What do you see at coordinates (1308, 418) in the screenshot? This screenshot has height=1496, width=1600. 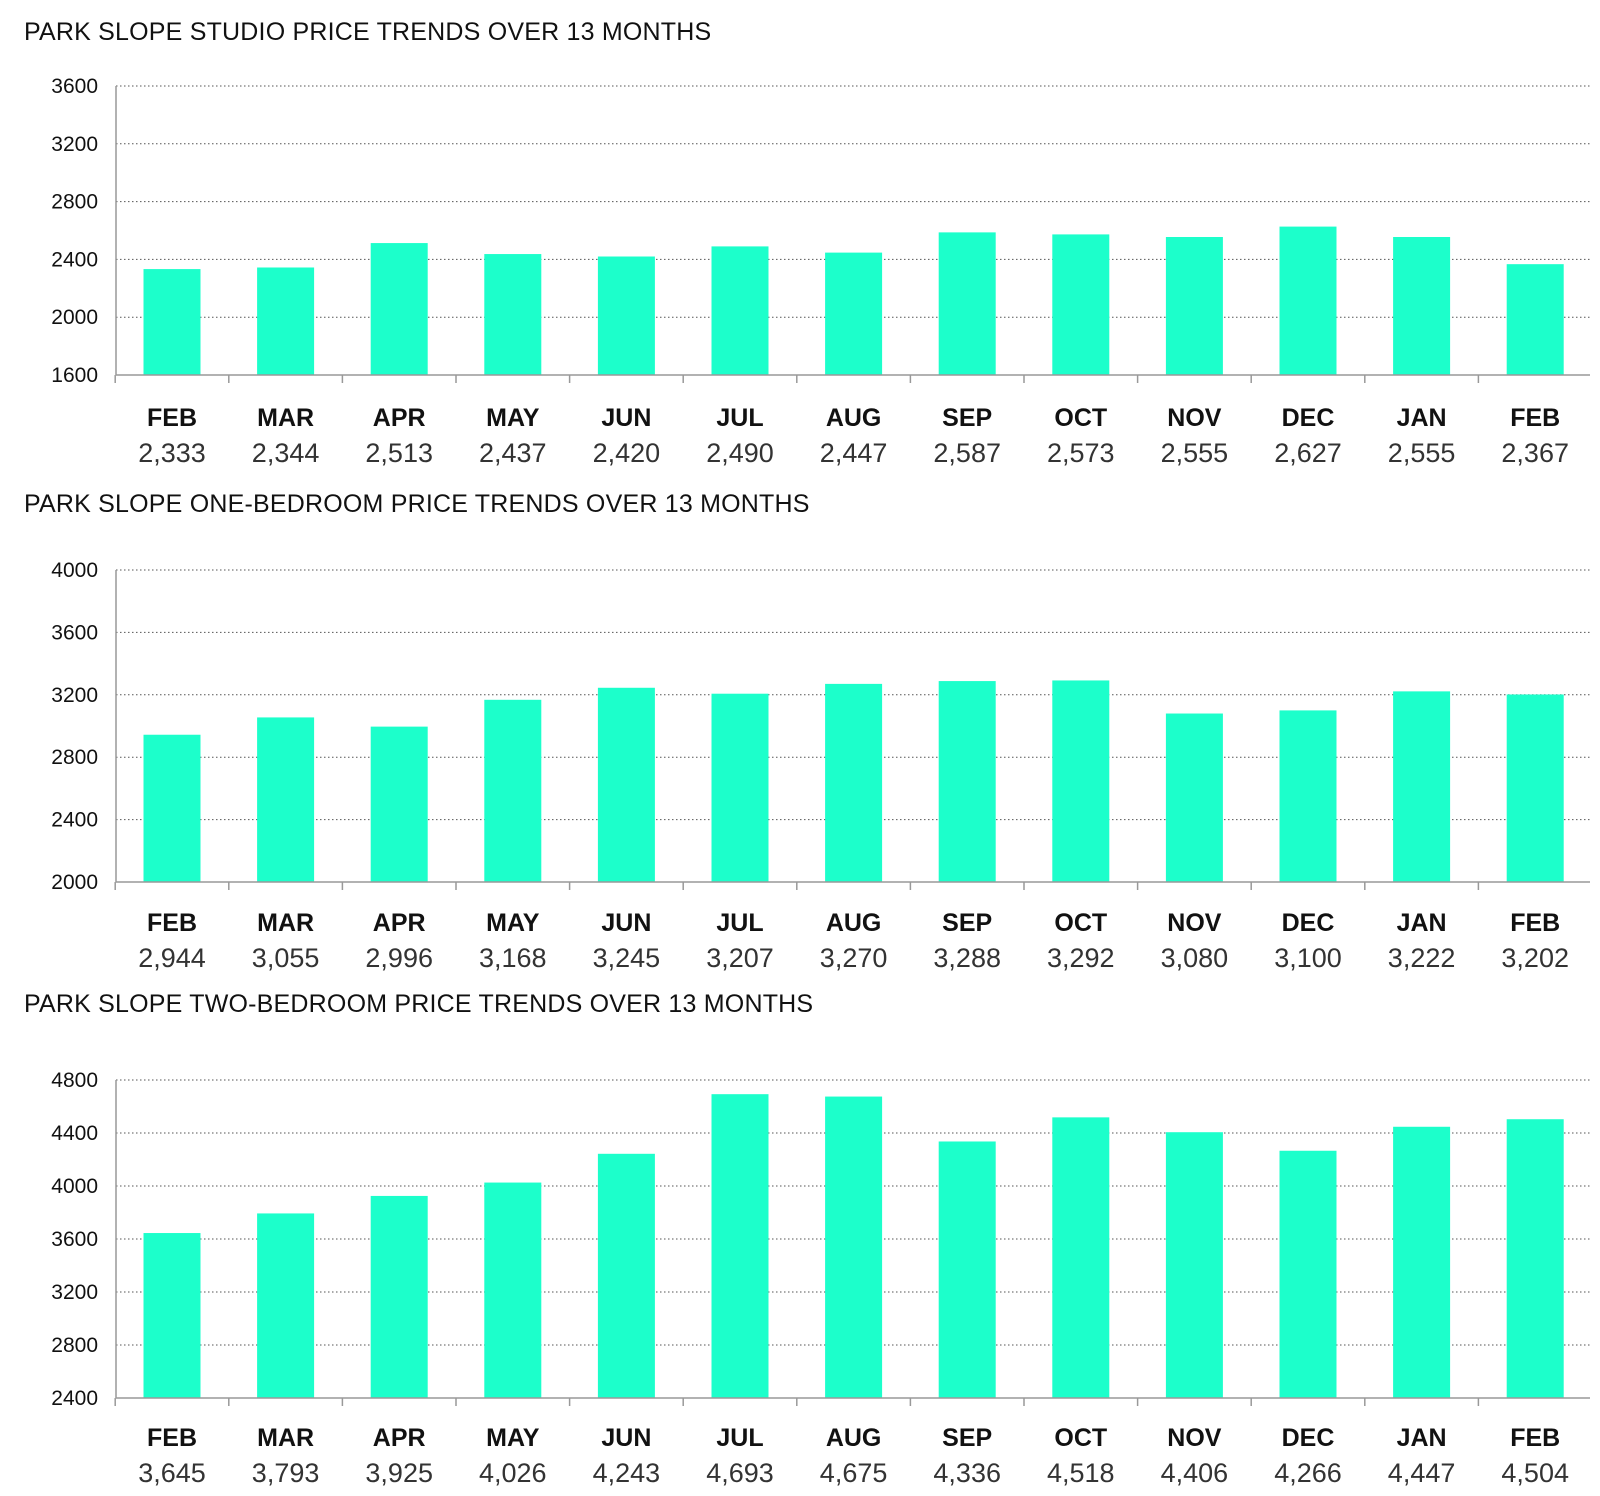 I see `x-category-label: DEC` at bounding box center [1308, 418].